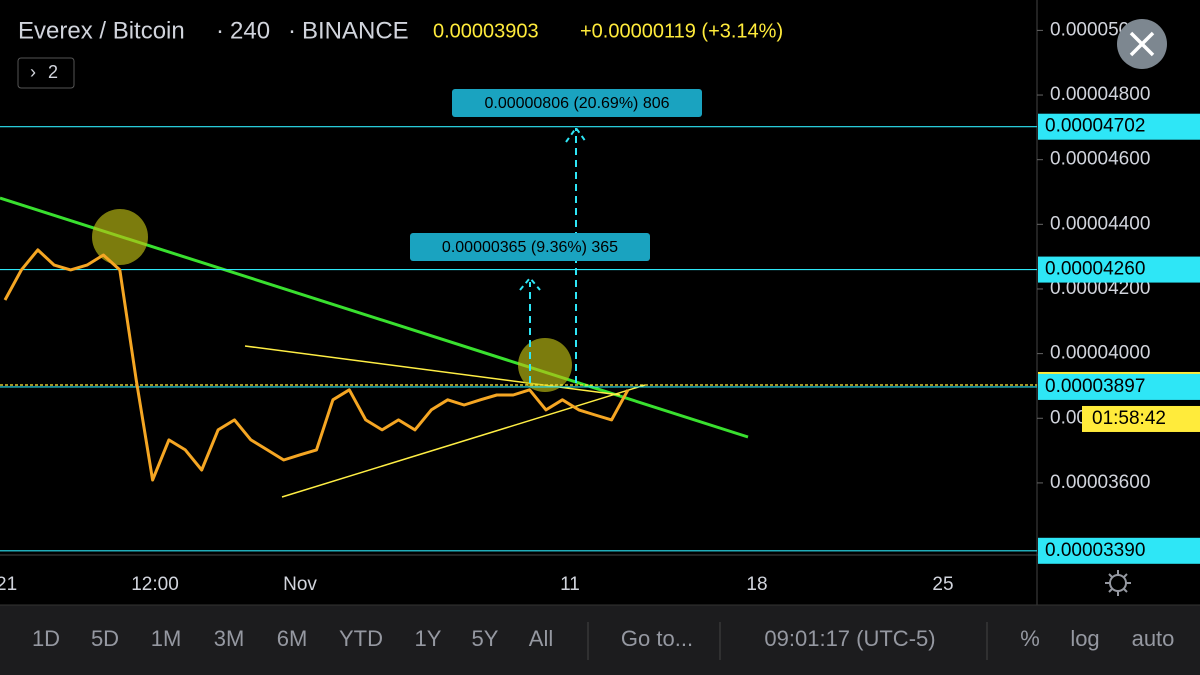 This screenshot has height=675, width=1200. I want to click on y-tick-label: 0.00004800, so click(1100, 94).